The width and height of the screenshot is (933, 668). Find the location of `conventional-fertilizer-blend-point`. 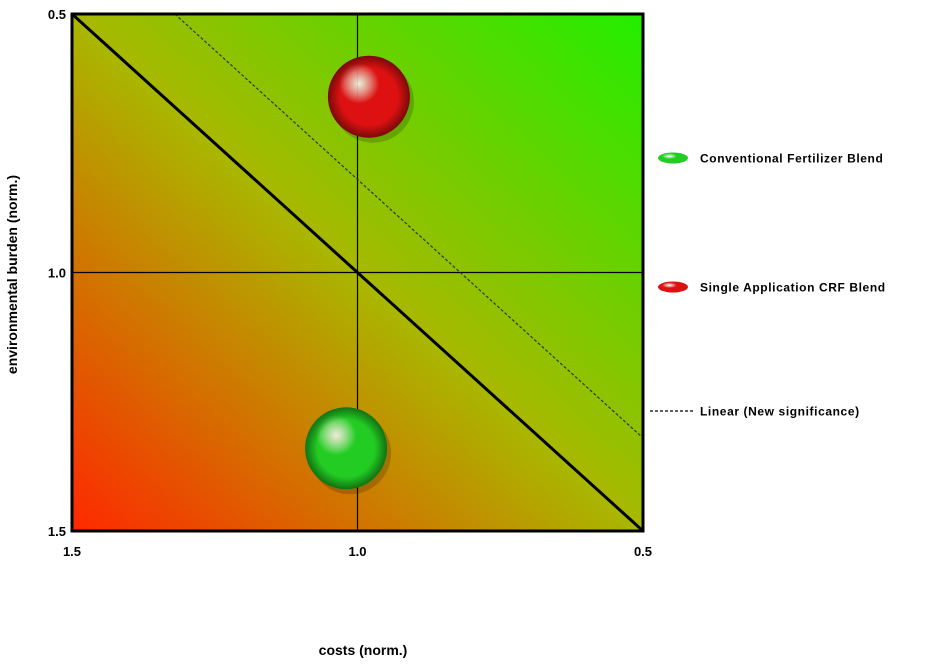

conventional-fertilizer-blend-point is located at coordinates (348, 451).